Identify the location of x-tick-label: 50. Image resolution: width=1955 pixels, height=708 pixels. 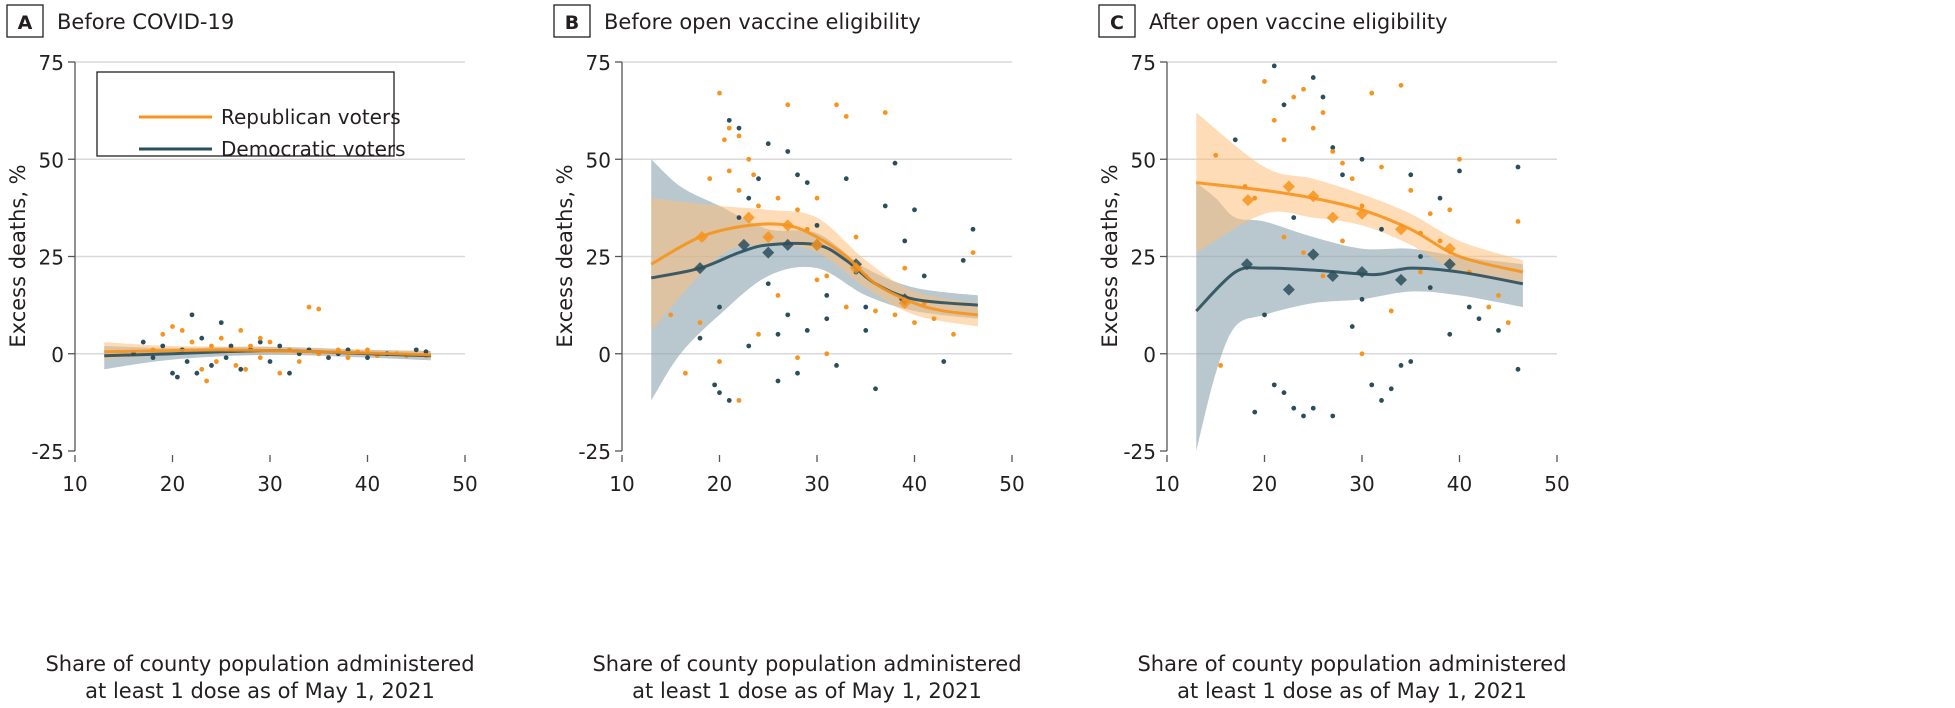
(1556, 484).